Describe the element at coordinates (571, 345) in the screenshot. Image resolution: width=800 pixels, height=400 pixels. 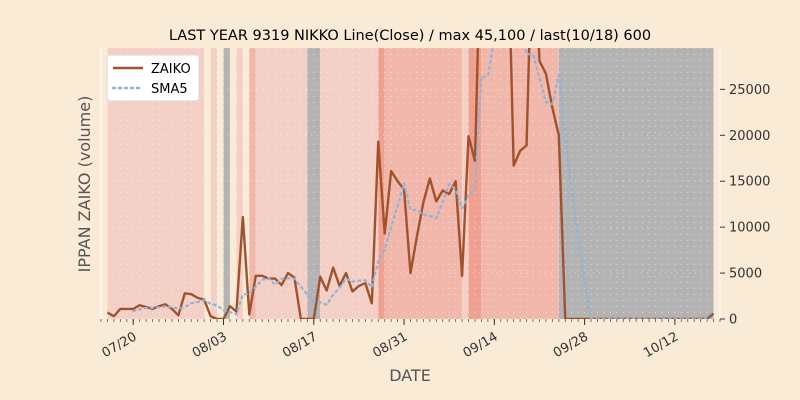
I see `x-tick-label-5: 09/28` at that location.